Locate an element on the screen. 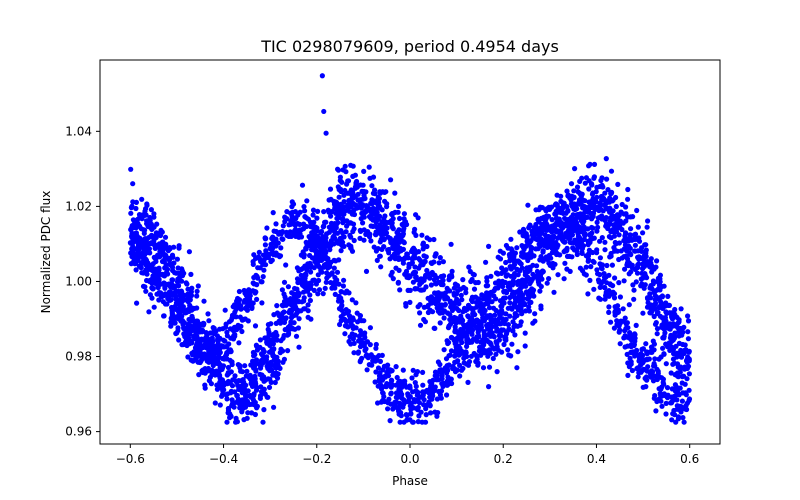 Image resolution: width=800 pixels, height=500 pixels. x-tick-label: −0.6 is located at coordinates (130, 459).